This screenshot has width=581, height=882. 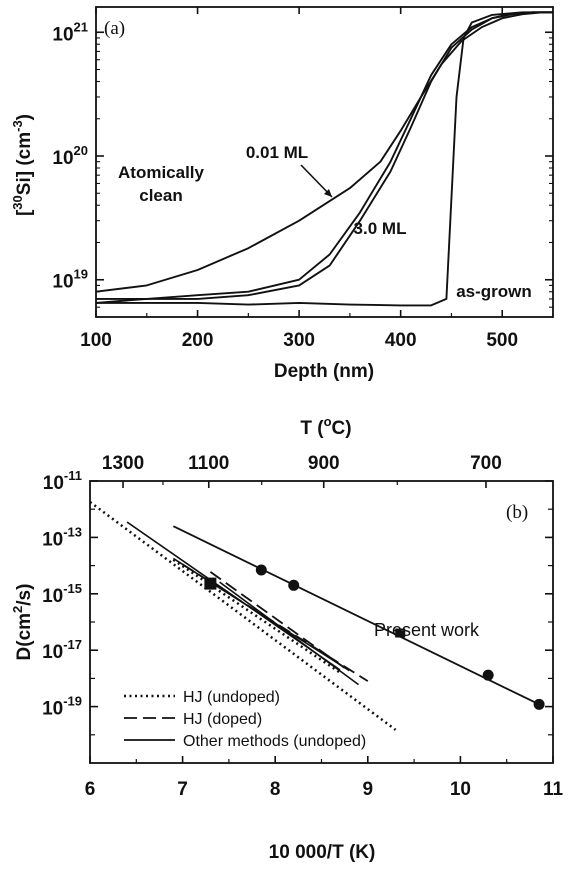 What do you see at coordinates (62, 537) in the screenshot?
I see `y-tick-label: 10-13` at bounding box center [62, 537].